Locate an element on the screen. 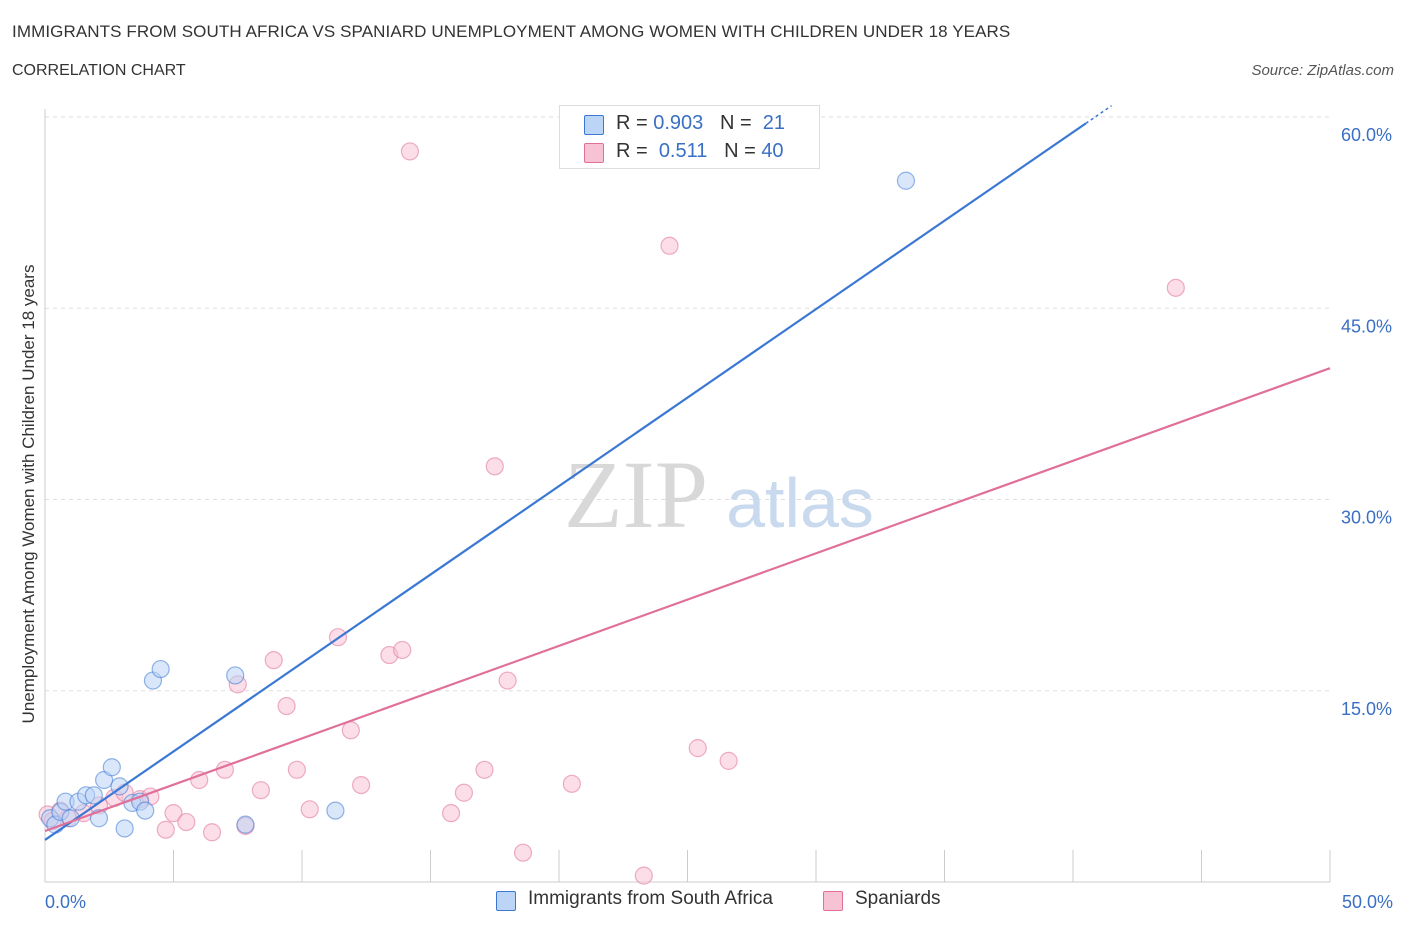  legend-r-value: 0.511 is located at coordinates (683, 151).